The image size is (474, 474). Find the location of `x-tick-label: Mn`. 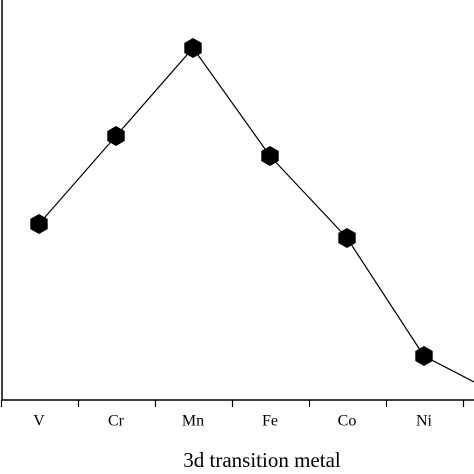

x-tick-label: Mn is located at coordinates (193, 421).